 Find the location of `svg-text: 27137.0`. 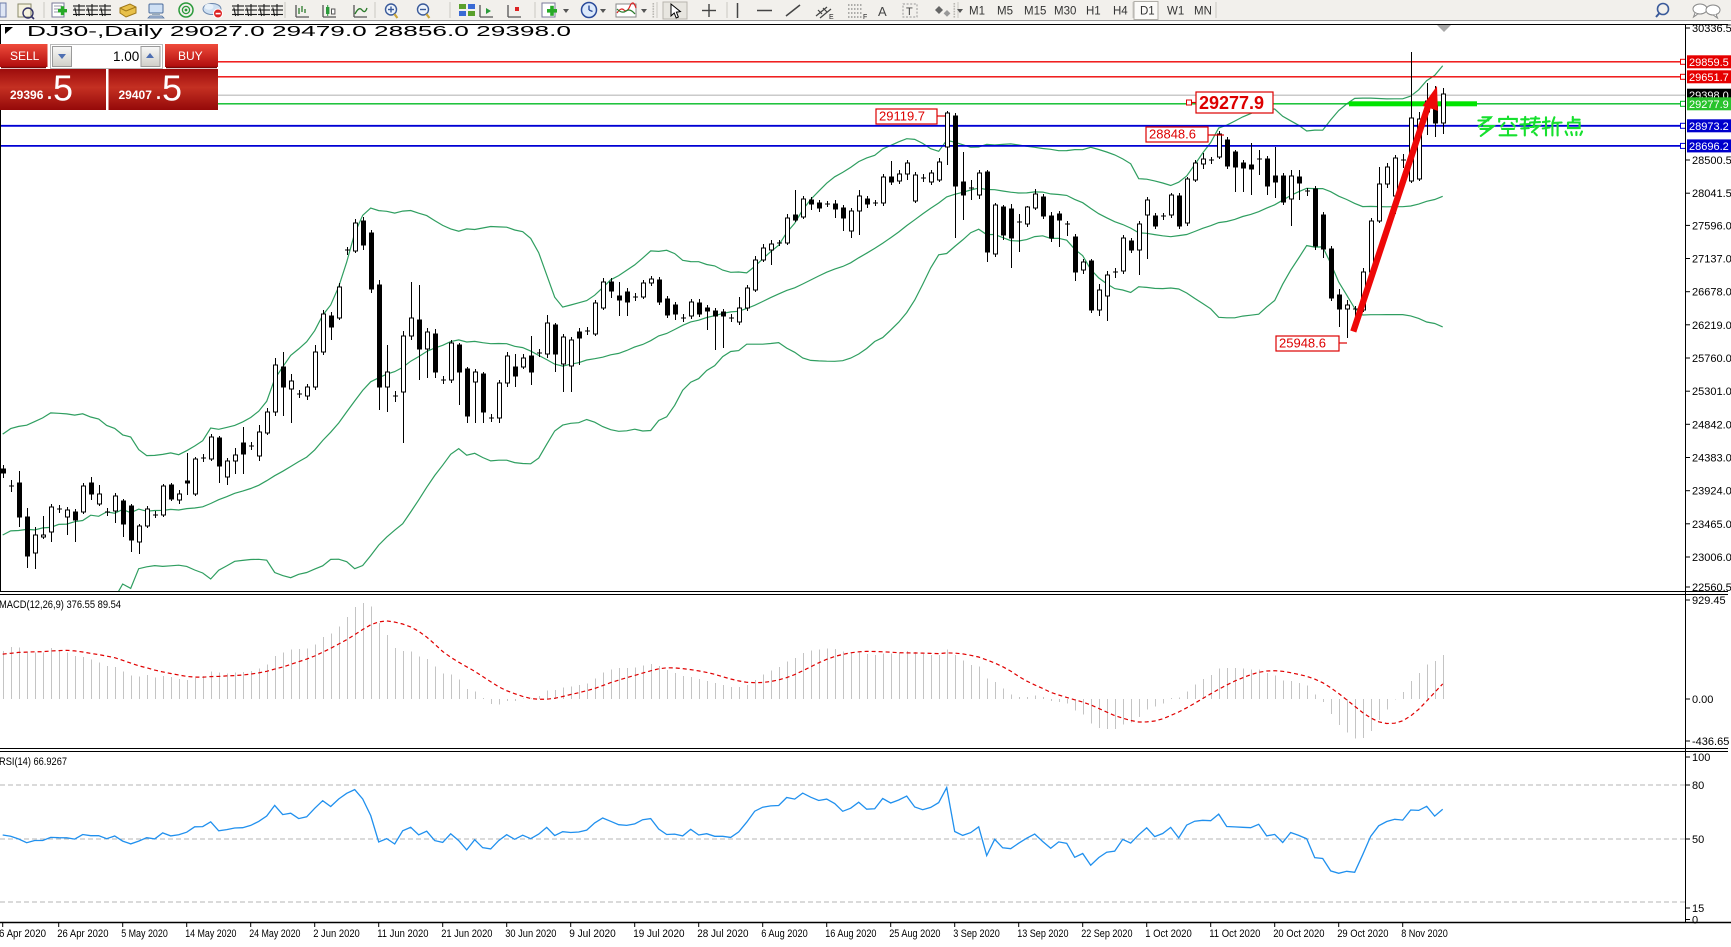

svg-text: 27137.0 is located at coordinates (1711, 260).